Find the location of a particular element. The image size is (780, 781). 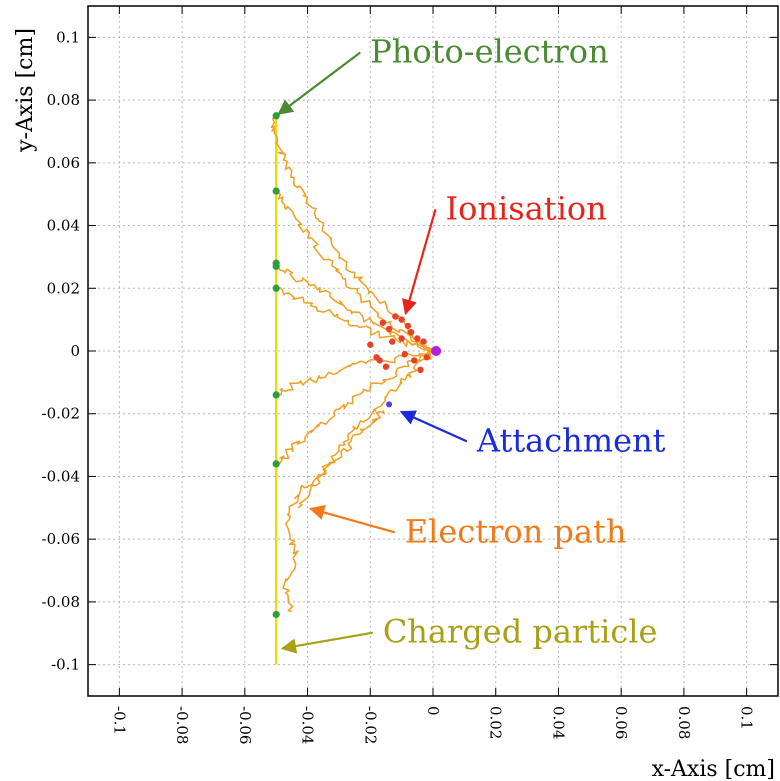

y-tick-label: 0 is located at coordinates (75, 351).